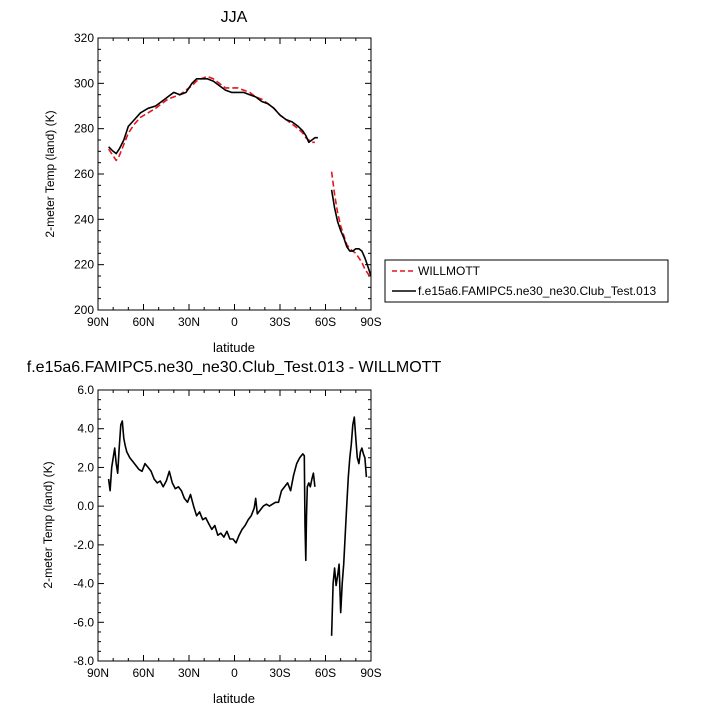 This screenshot has width=713, height=713. What do you see at coordinates (83, 584) in the screenshot?
I see `bottom-y-tick-label: -4.0` at bounding box center [83, 584].